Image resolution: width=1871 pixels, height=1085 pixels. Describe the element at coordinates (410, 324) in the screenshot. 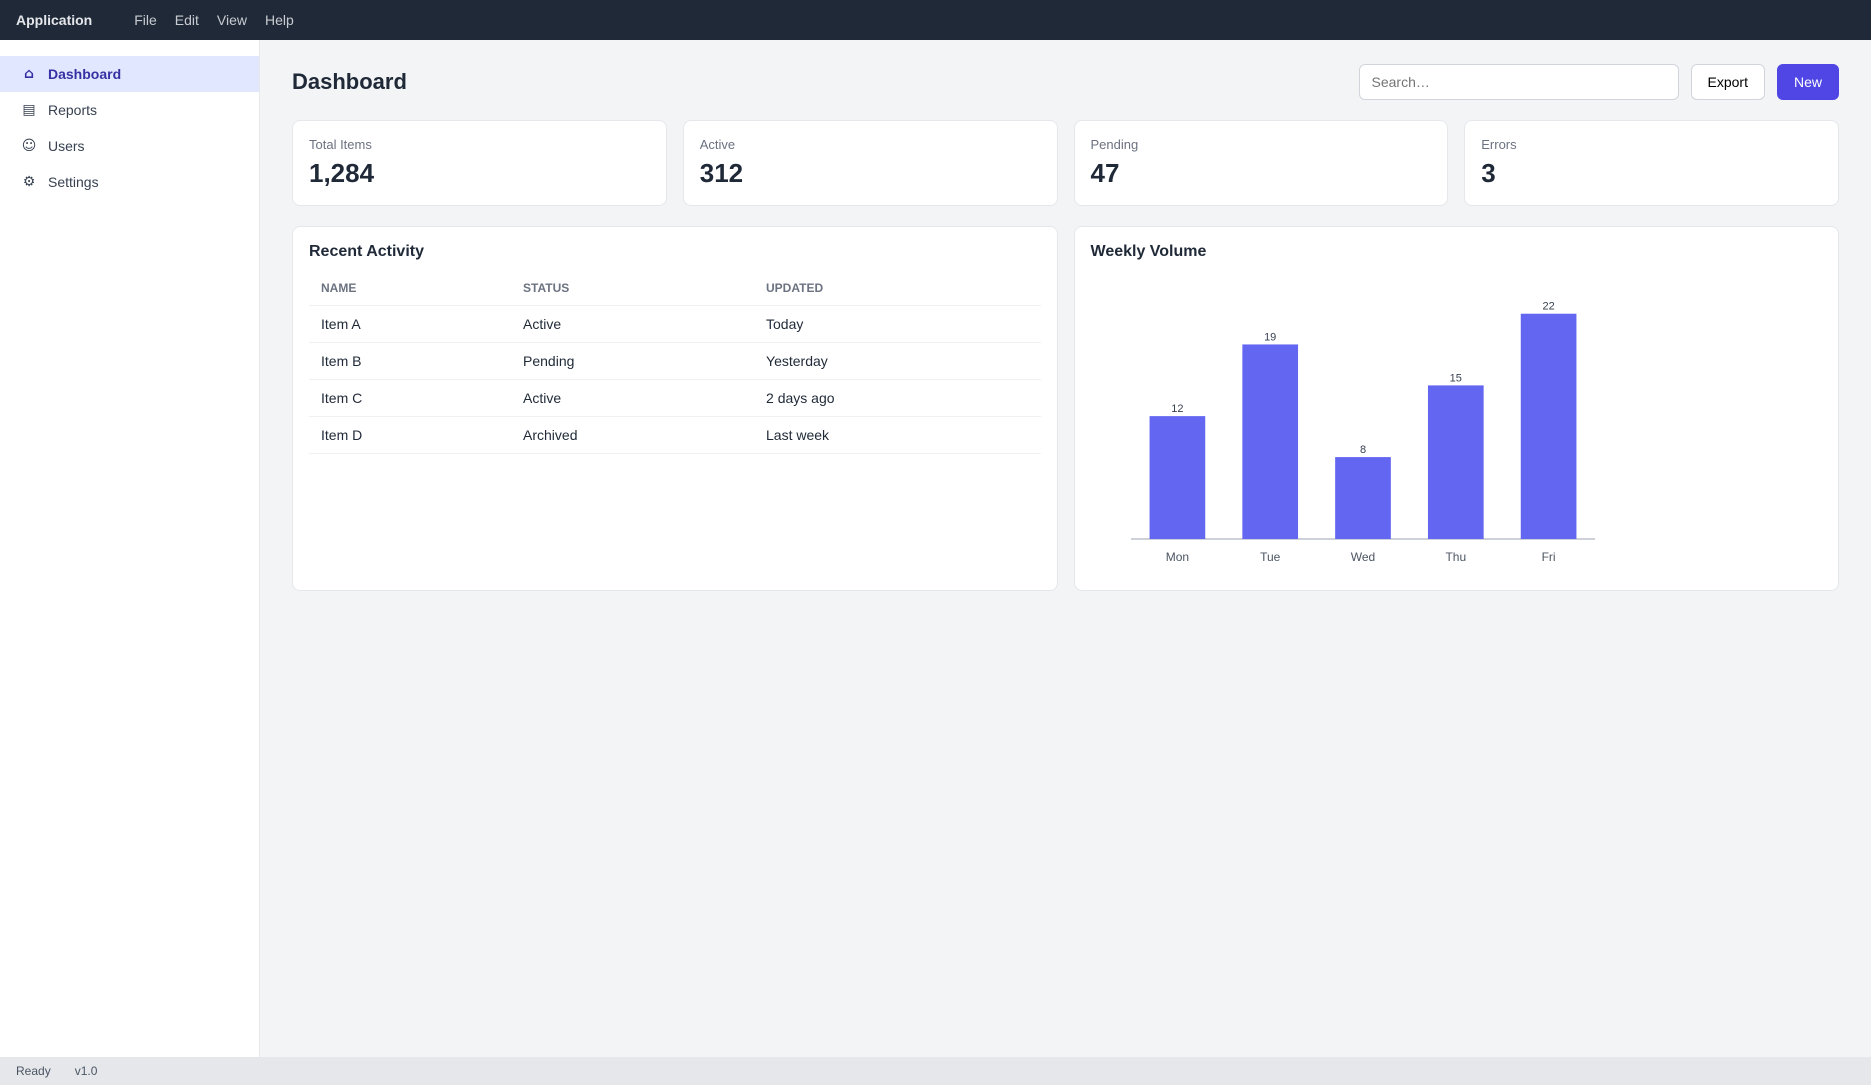

I see `table-cell: Item A` at that location.